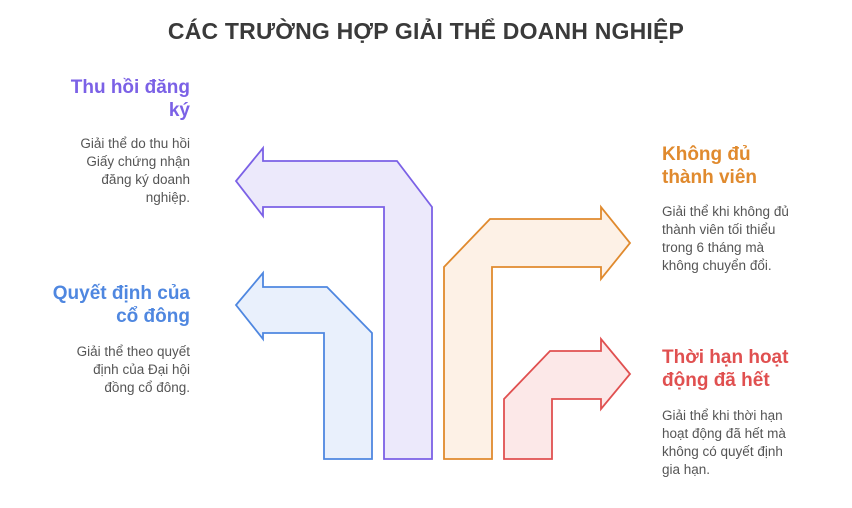 The image size is (852, 508). I want to click on heading-quyet-dinh-co-dong: Quyết định của cổ đông, so click(121, 305).